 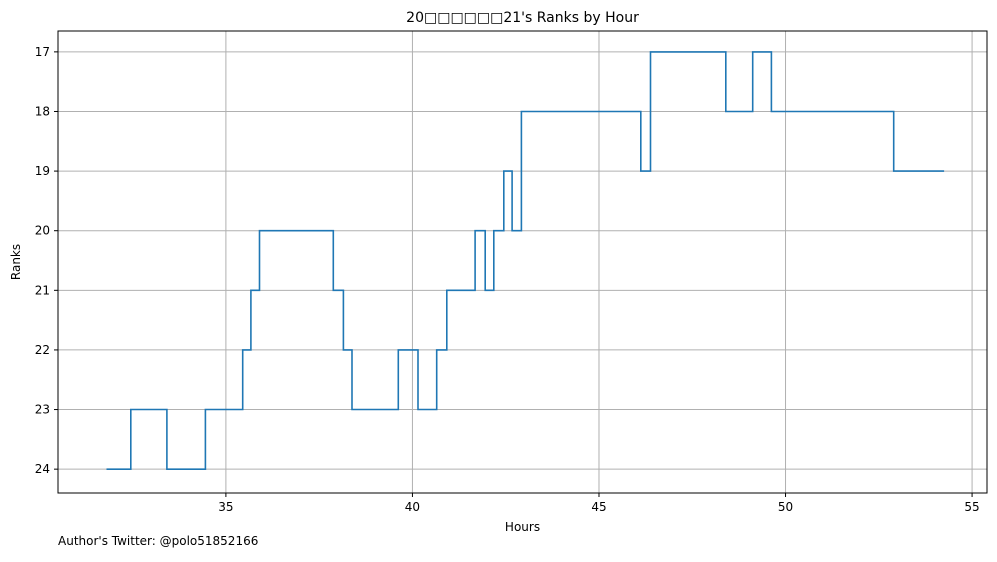 I want to click on x-tick-label: 35, so click(x=225, y=507).